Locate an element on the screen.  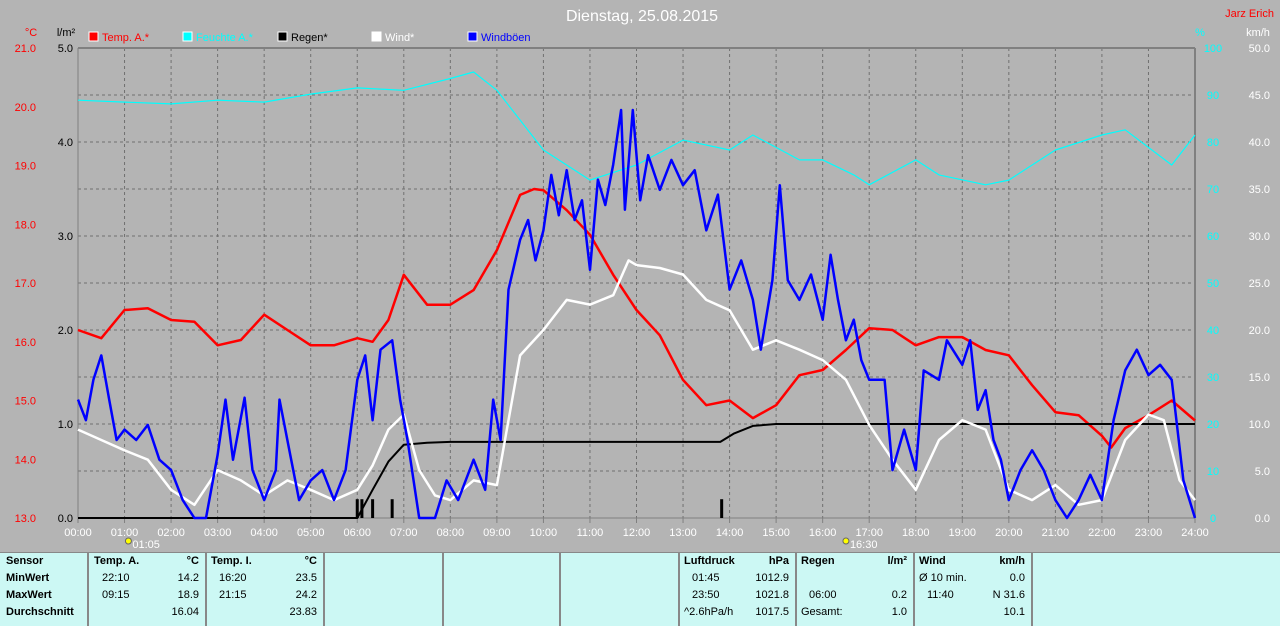
x-tick-label: 15:00 is located at coordinates (776, 533).